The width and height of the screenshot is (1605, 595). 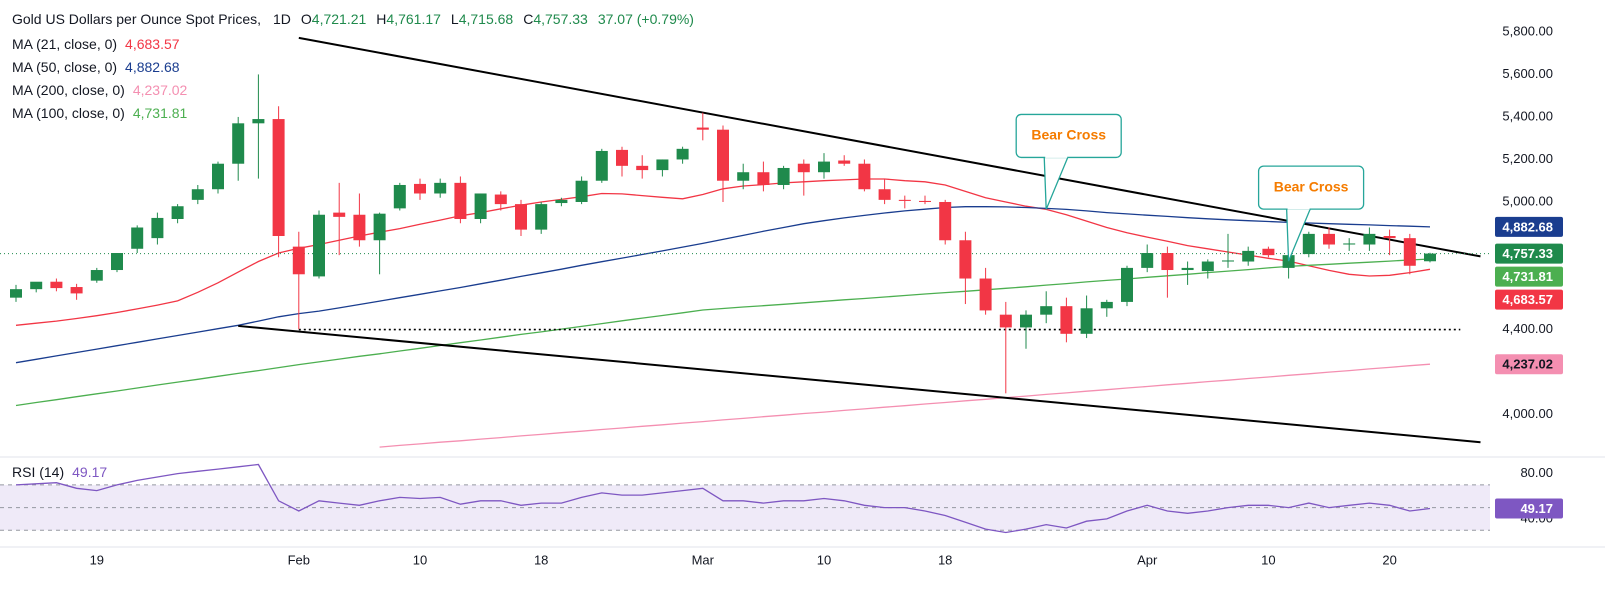 I want to click on x-tick-label: Mar, so click(x=703, y=559).